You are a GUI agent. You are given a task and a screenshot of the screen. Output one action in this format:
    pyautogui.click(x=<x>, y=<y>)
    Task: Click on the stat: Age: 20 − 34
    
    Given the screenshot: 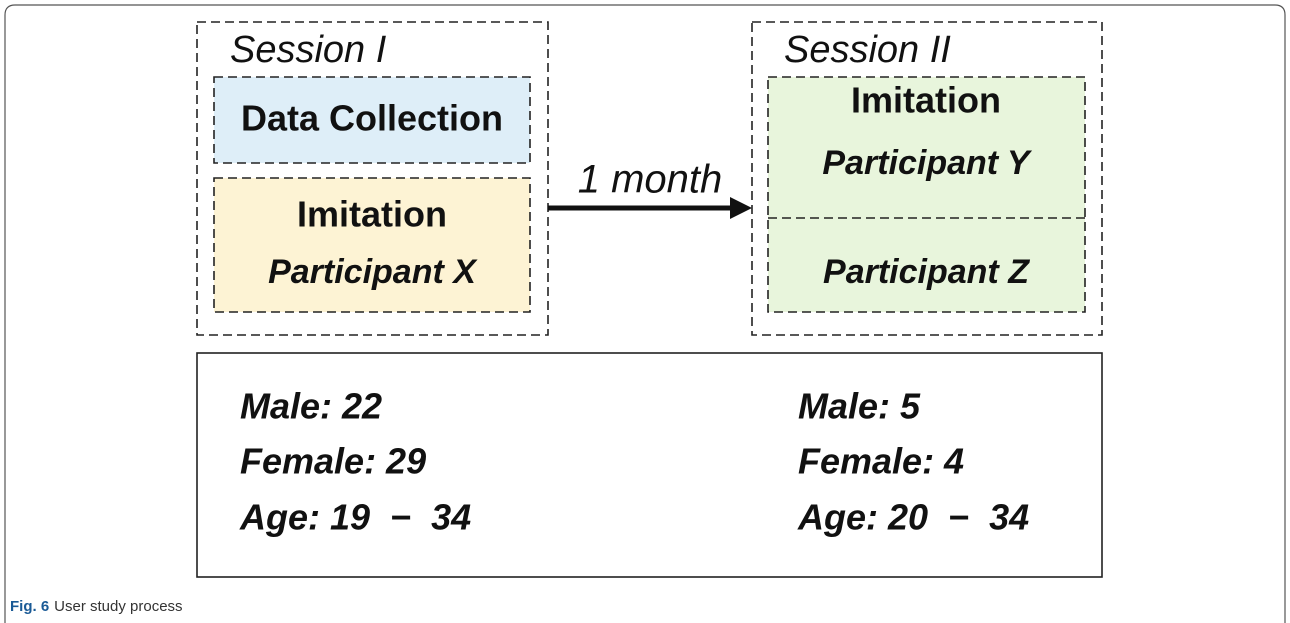 What is the action you would take?
    pyautogui.click(x=913, y=517)
    